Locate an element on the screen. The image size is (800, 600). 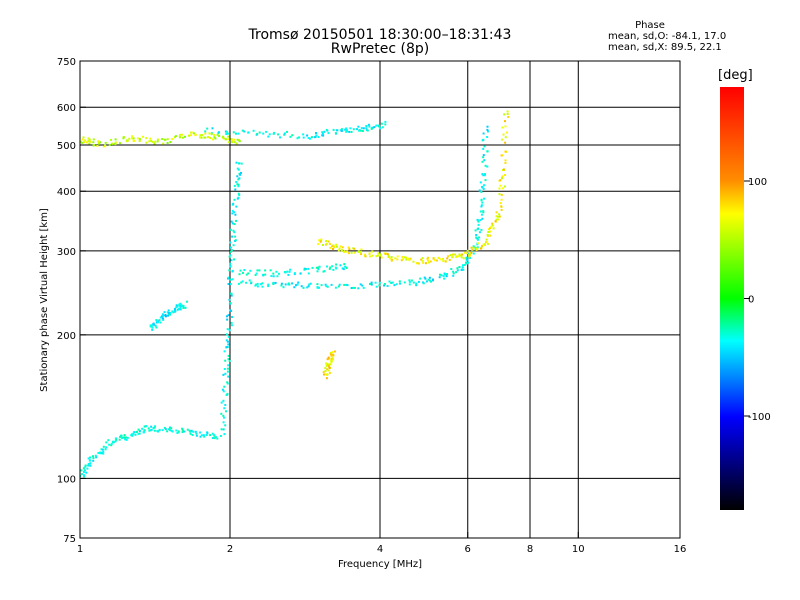
y-axis-label: Stationary phase Virtual Height [km] is located at coordinates (44, 300).